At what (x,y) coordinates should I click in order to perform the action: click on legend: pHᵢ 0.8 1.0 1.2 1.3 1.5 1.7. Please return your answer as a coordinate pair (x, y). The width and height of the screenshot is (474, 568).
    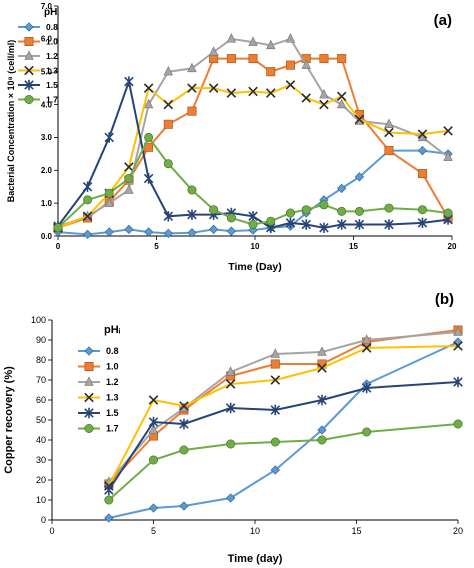
    Looking at the image, I should click on (99, 379).